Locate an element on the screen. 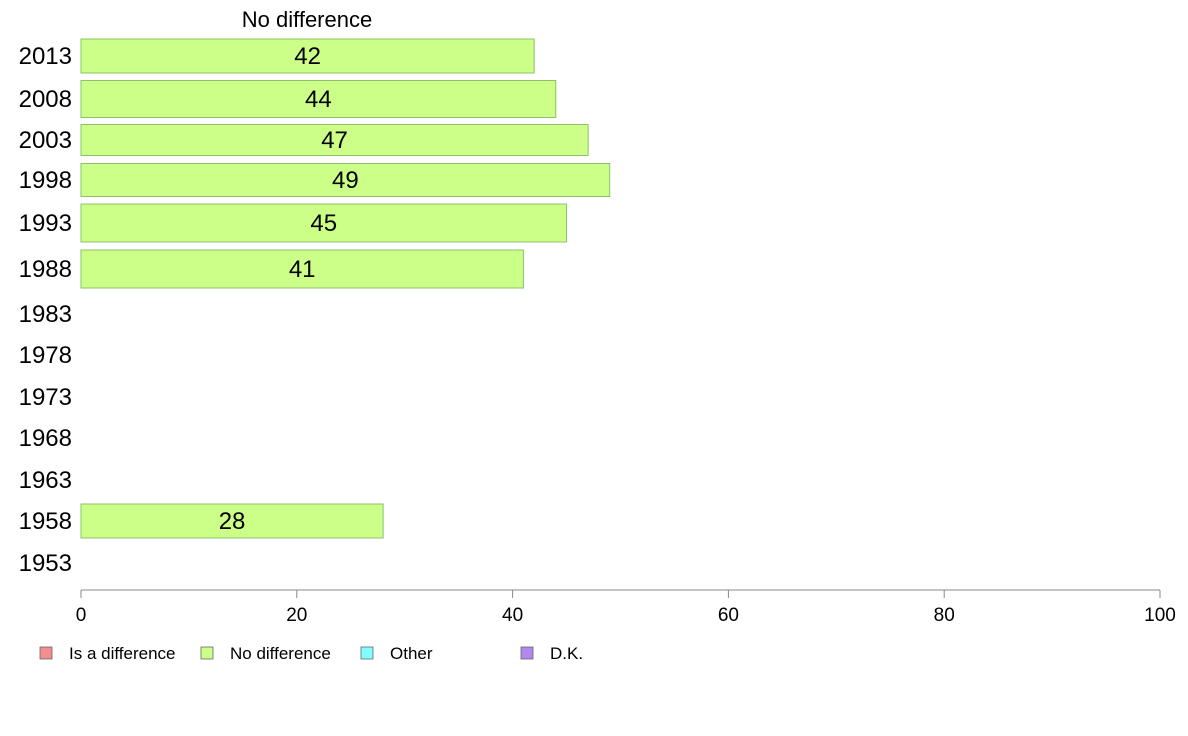  year-label: 2008 is located at coordinates (45, 99).